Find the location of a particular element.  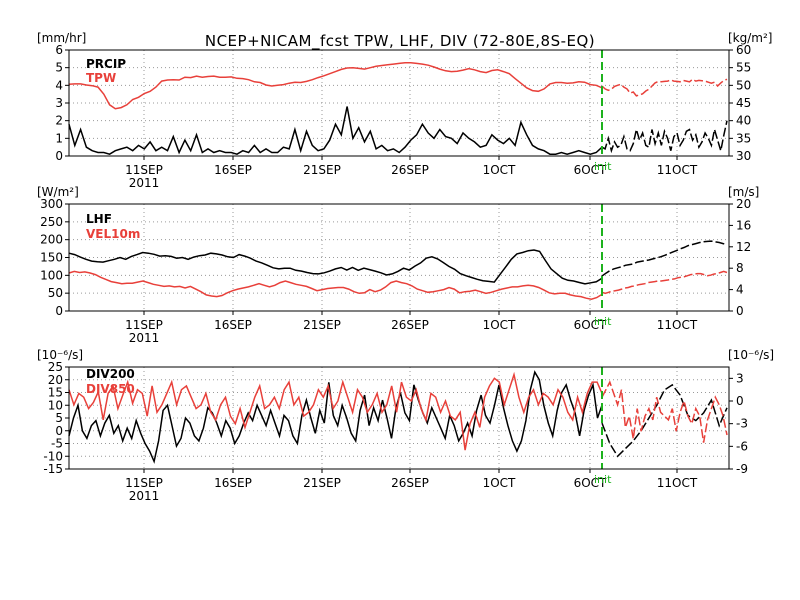

y-tick-label-left: 2 is located at coordinates (59, 121).